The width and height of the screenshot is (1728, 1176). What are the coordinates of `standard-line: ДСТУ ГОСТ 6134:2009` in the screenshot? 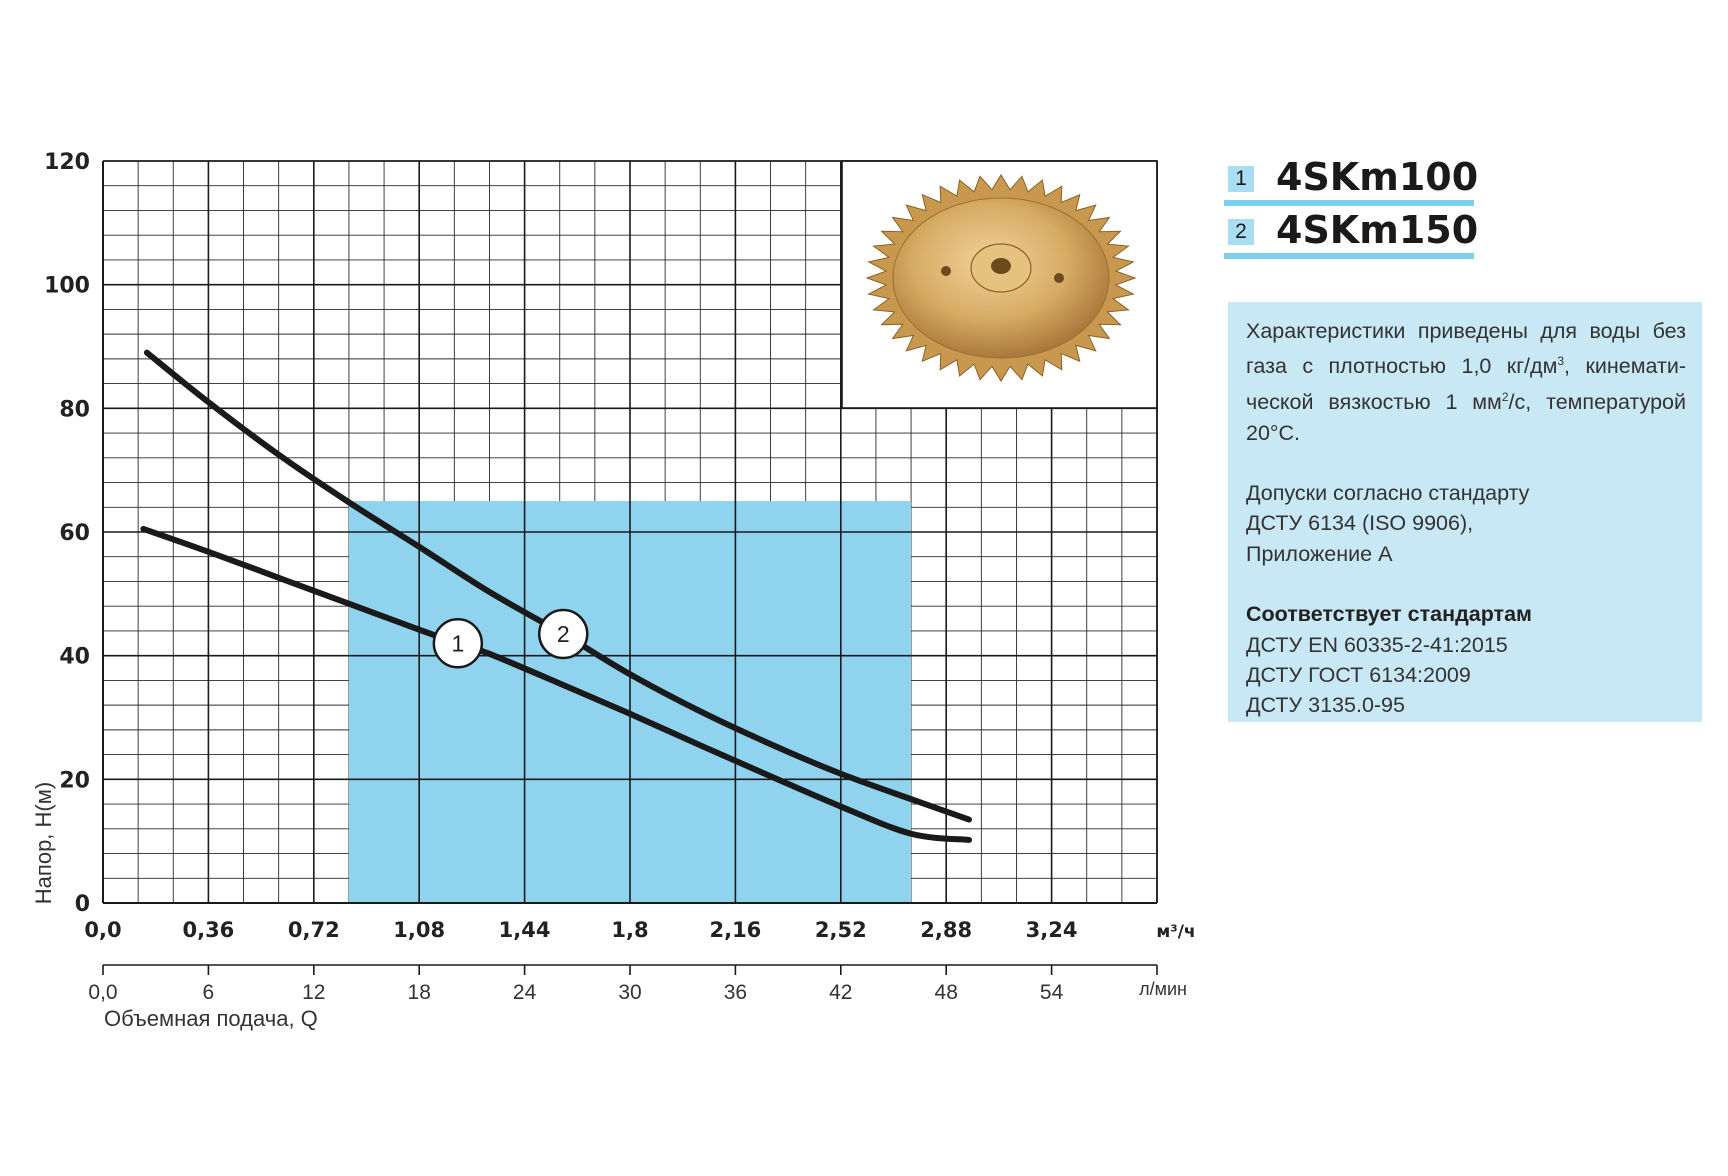 It's located at (1358, 674).